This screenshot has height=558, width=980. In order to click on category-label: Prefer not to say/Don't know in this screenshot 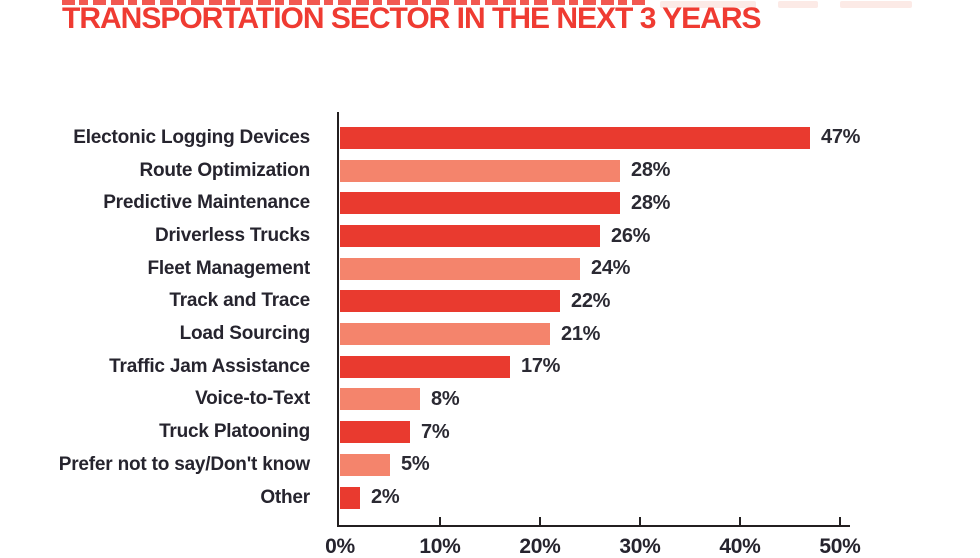, I will do `click(184, 464)`.